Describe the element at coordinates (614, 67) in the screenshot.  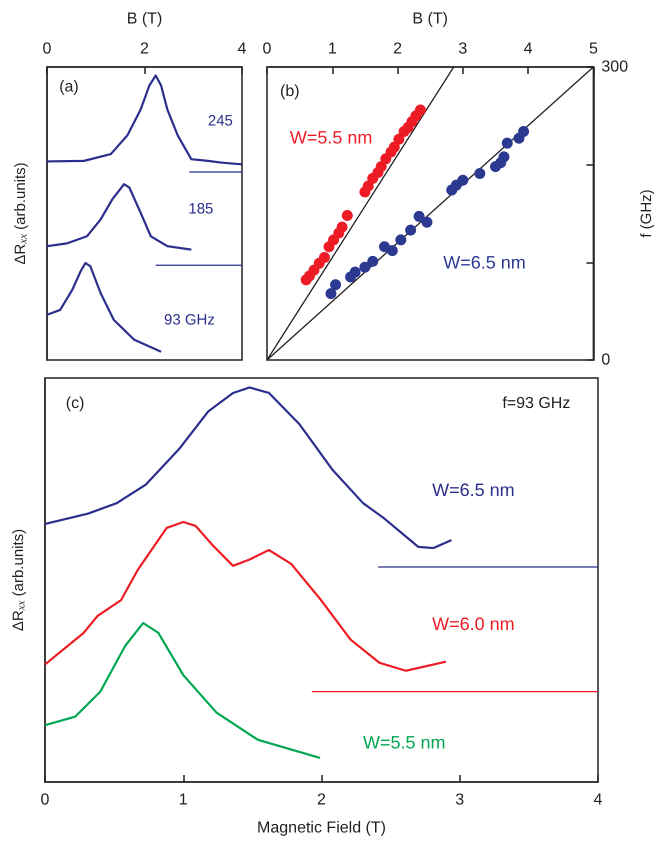
I see `y-tick-label: 300` at that location.